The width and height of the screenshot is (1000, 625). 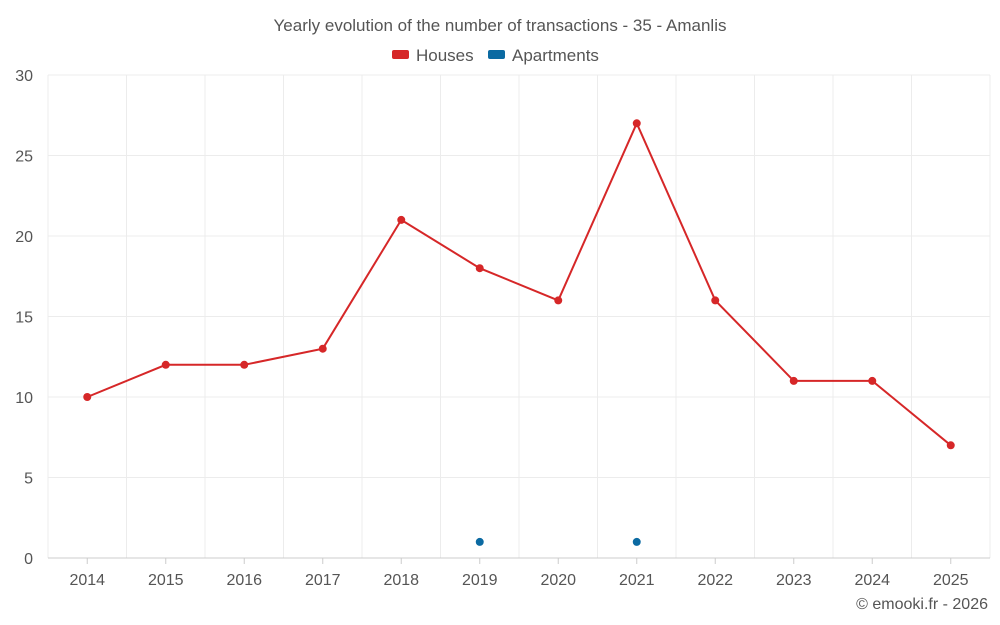 What do you see at coordinates (323, 580) in the screenshot?
I see `x-tick-label: 2017` at bounding box center [323, 580].